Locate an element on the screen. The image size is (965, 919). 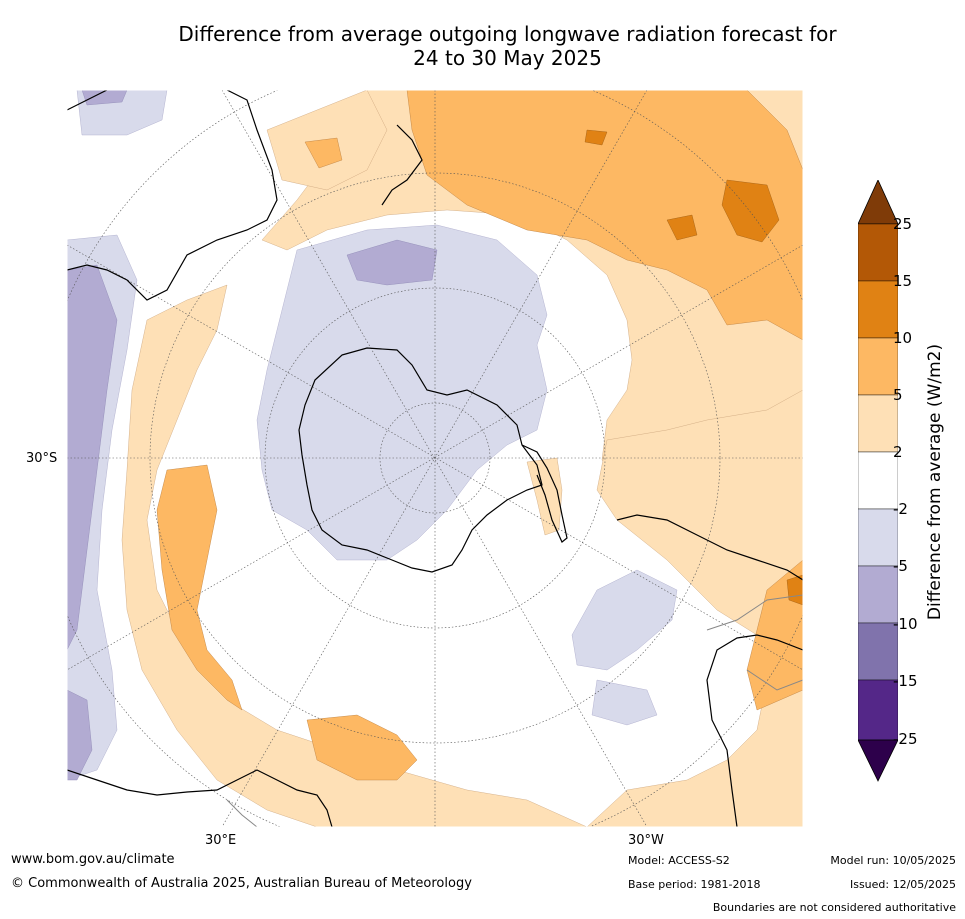
colorbar-tick: -25 is located at coordinates (905, 739).